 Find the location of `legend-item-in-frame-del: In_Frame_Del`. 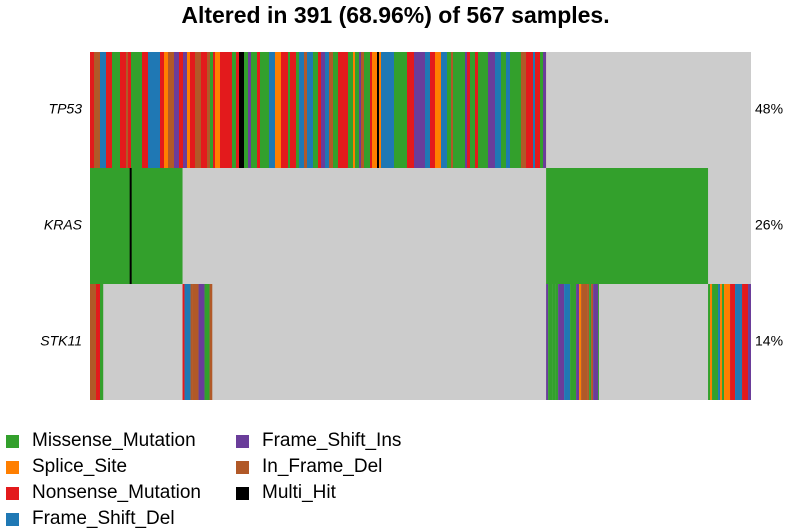

legend-item-in-frame-del: In_Frame_Del is located at coordinates (318, 467).